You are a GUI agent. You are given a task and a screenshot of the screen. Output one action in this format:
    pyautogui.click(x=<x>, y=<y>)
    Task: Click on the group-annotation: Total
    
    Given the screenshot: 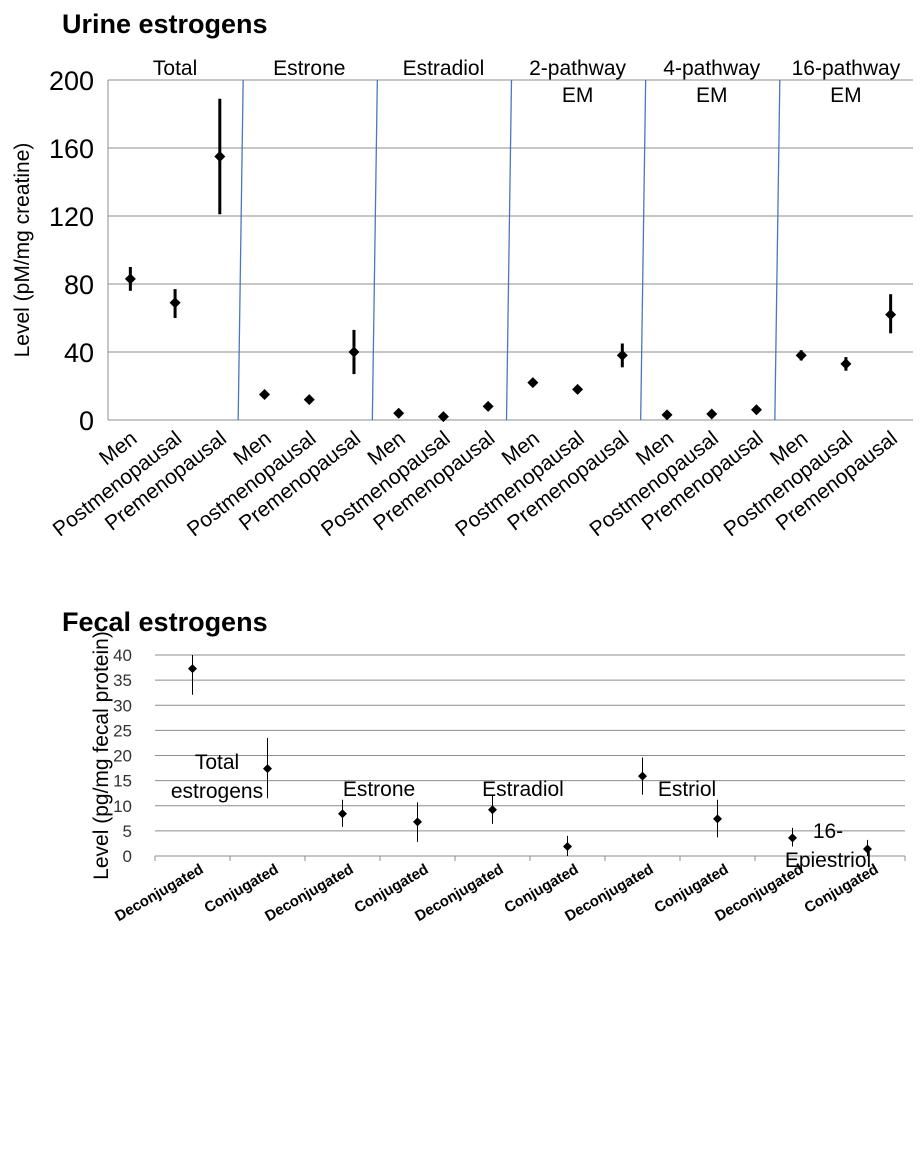 What is the action you would take?
    pyautogui.click(x=217, y=762)
    